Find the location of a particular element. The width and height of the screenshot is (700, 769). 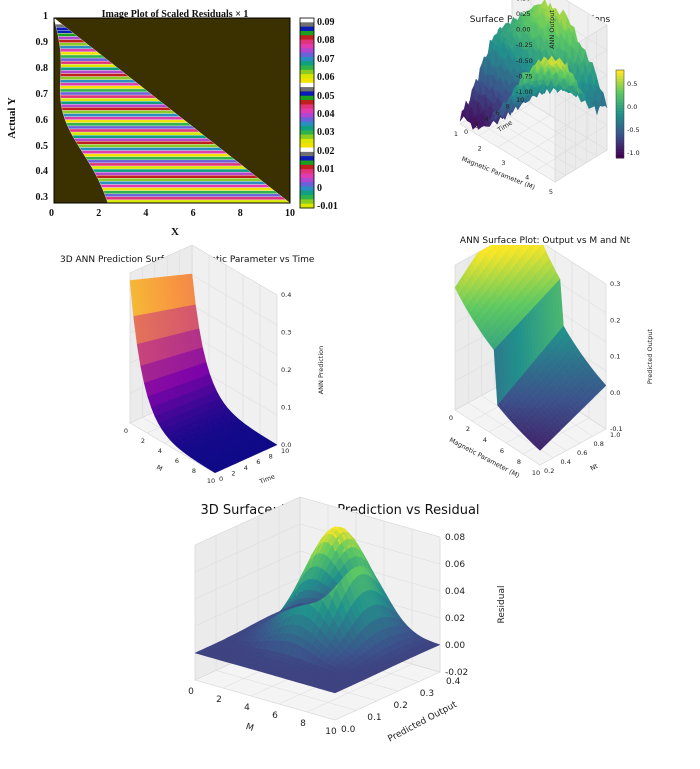

residual-image-y-tick: 0.7 is located at coordinates (42, 94).